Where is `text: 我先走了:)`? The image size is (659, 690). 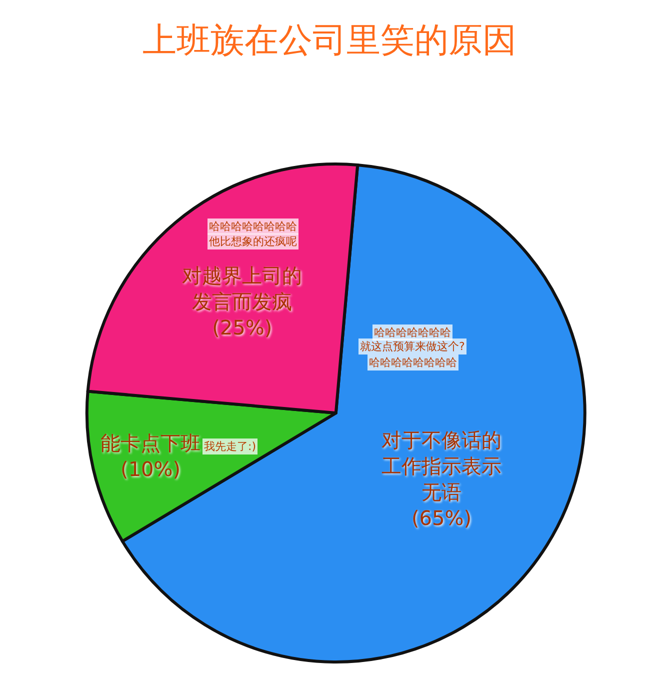
text: 我先走了:) is located at coordinates (230, 446).